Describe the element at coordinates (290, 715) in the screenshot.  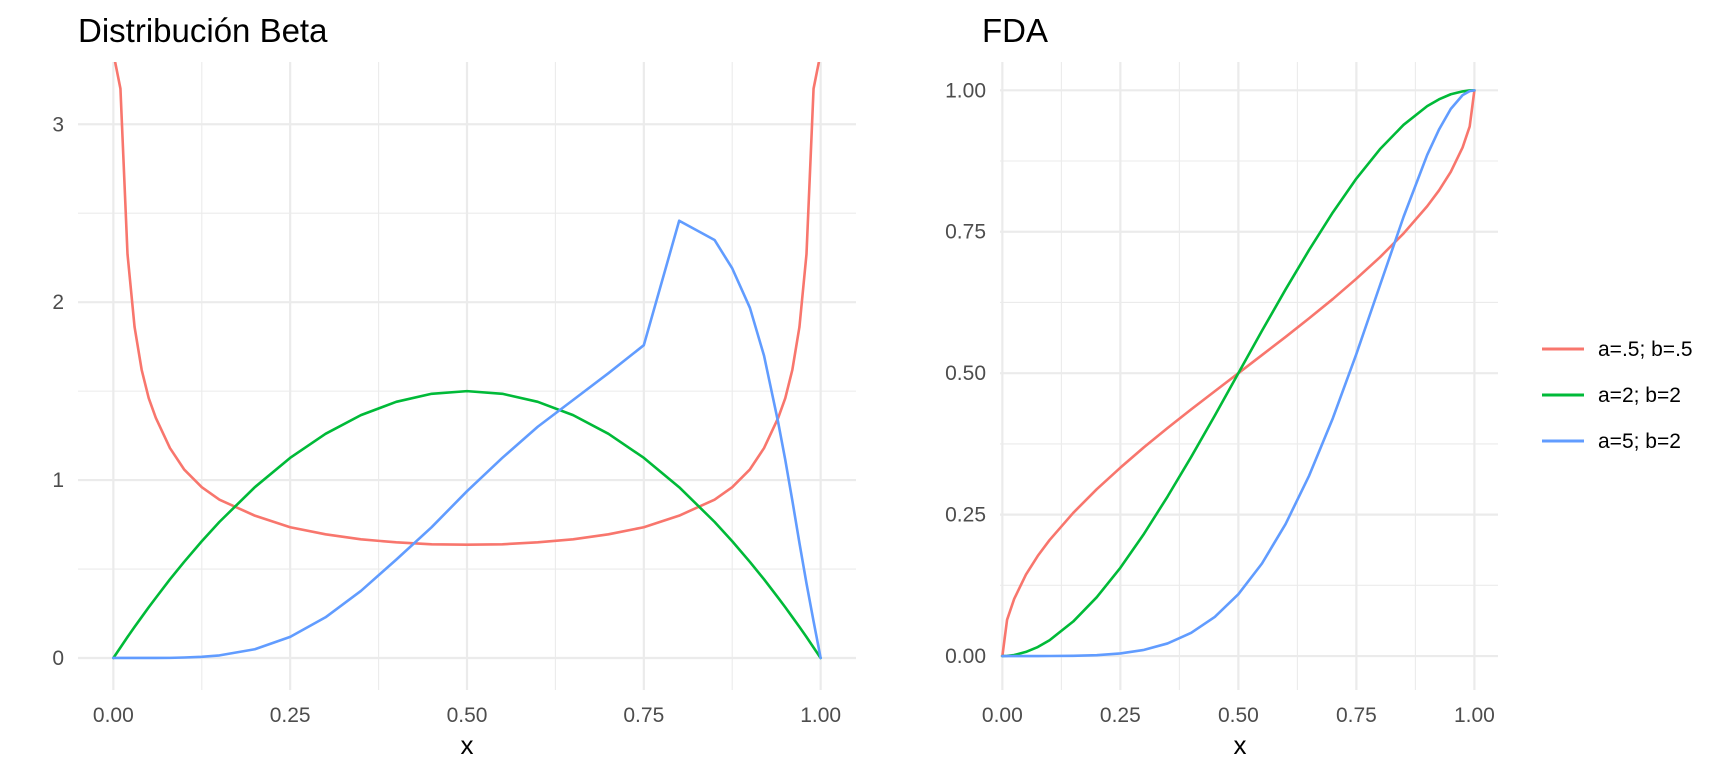
I see `density-x-tick-label: 0.25` at that location.